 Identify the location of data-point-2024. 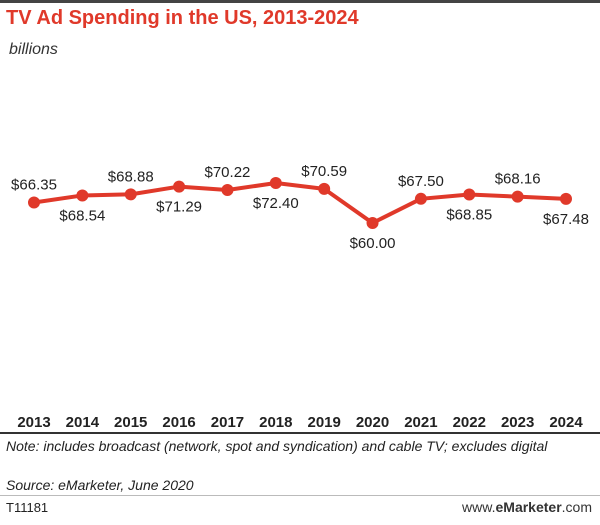
(566, 198).